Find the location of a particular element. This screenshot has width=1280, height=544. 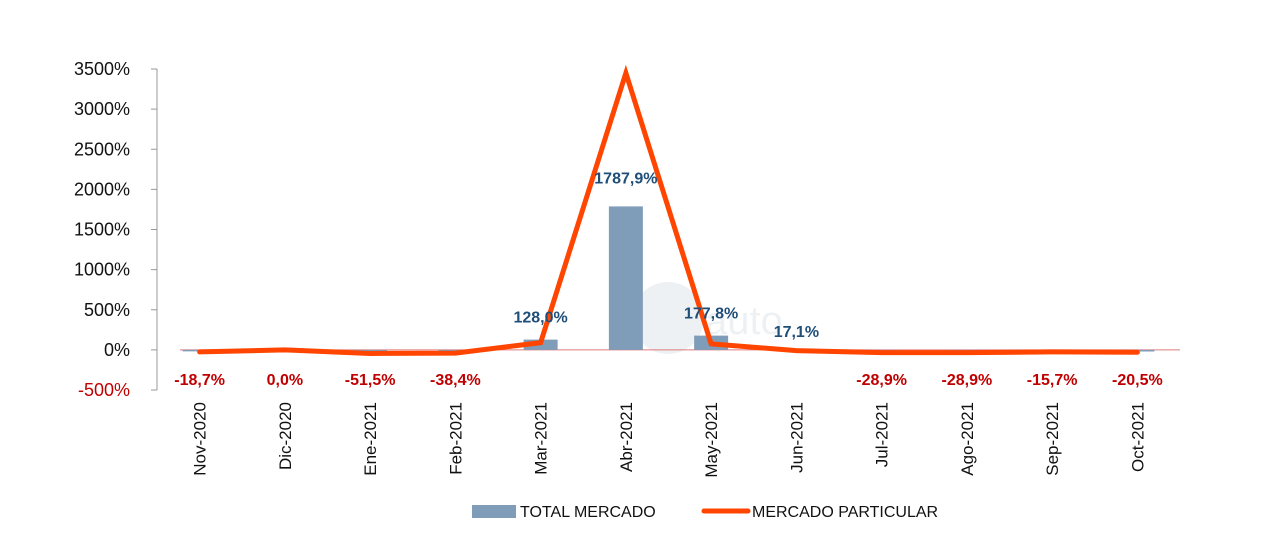

data-label: -18,7% is located at coordinates (199, 380).